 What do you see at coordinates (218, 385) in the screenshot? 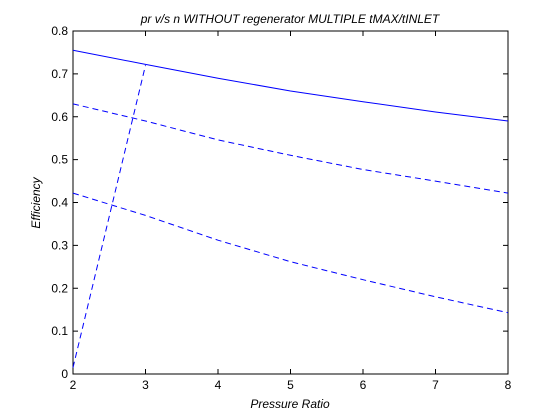
I see `x-tick-label: 4` at bounding box center [218, 385].